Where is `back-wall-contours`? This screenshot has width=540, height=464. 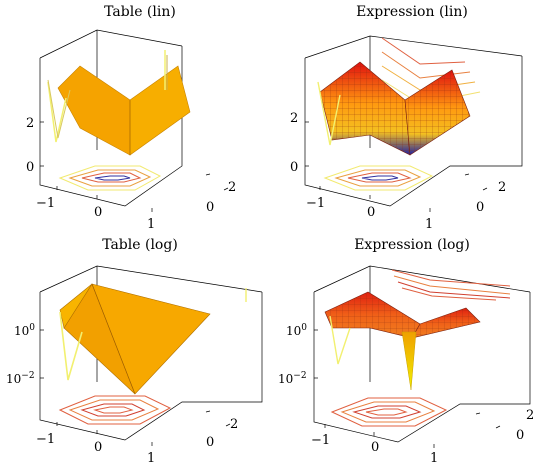
back-wall-contours is located at coordinates (451, 285).